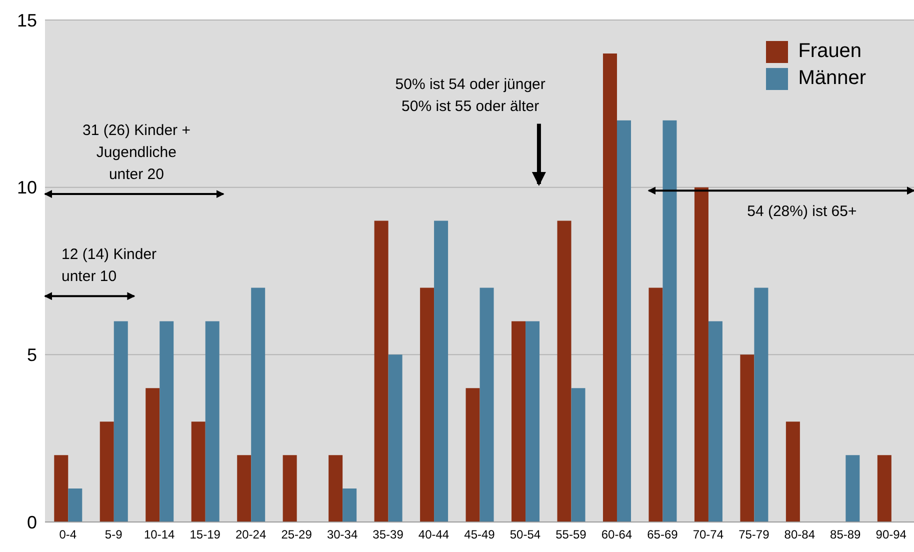 This screenshot has width=914, height=552. What do you see at coordinates (571, 535) in the screenshot?
I see `x-tick-label: 55-59` at bounding box center [571, 535].